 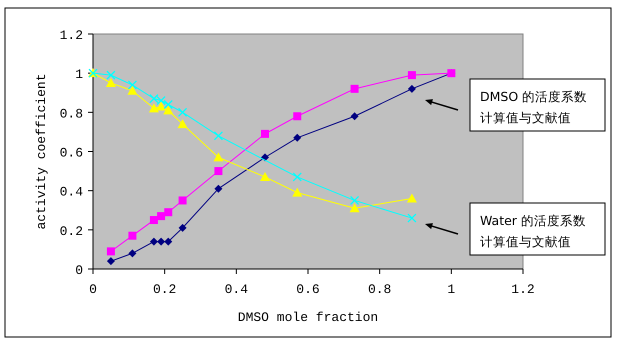 What do you see at coordinates (523, 289) in the screenshot?
I see `x-tick-label: 1.2` at bounding box center [523, 289].